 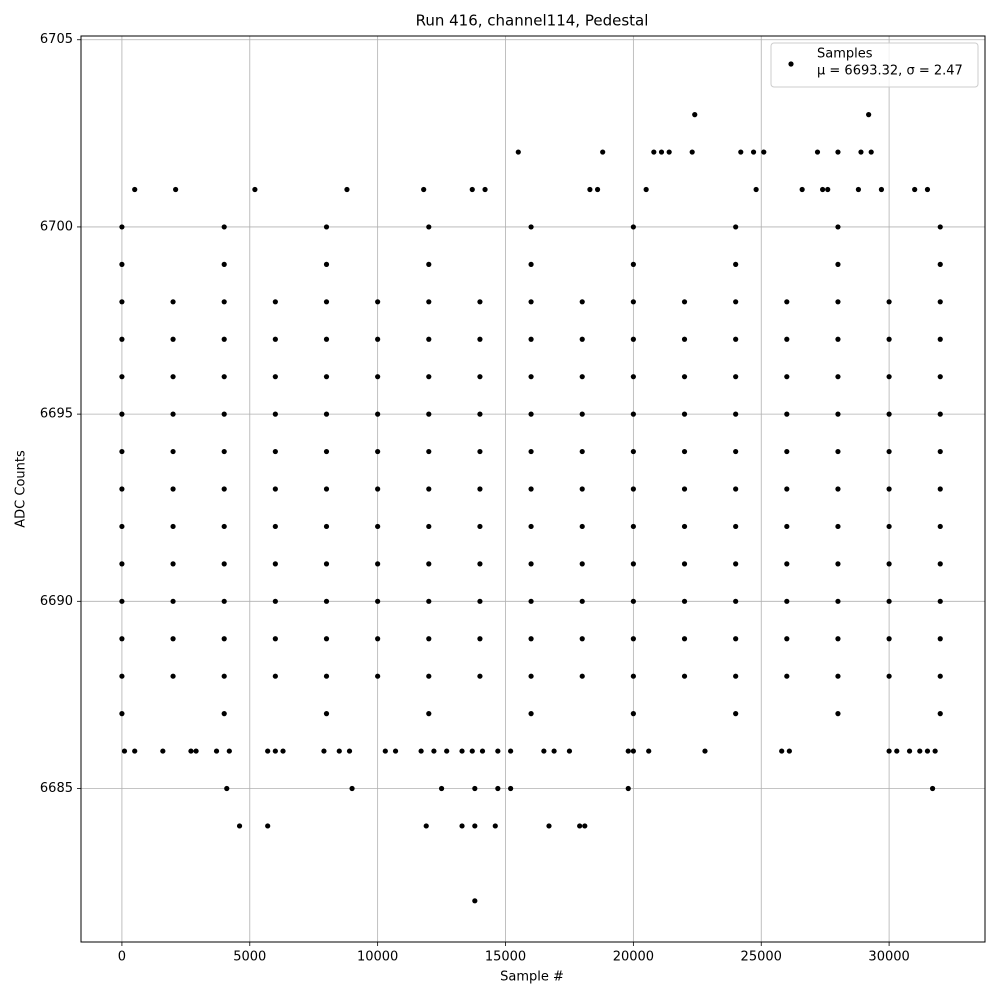 What do you see at coordinates (888, 957) in the screenshot?
I see `x-tick-label: 30000` at bounding box center [888, 957].